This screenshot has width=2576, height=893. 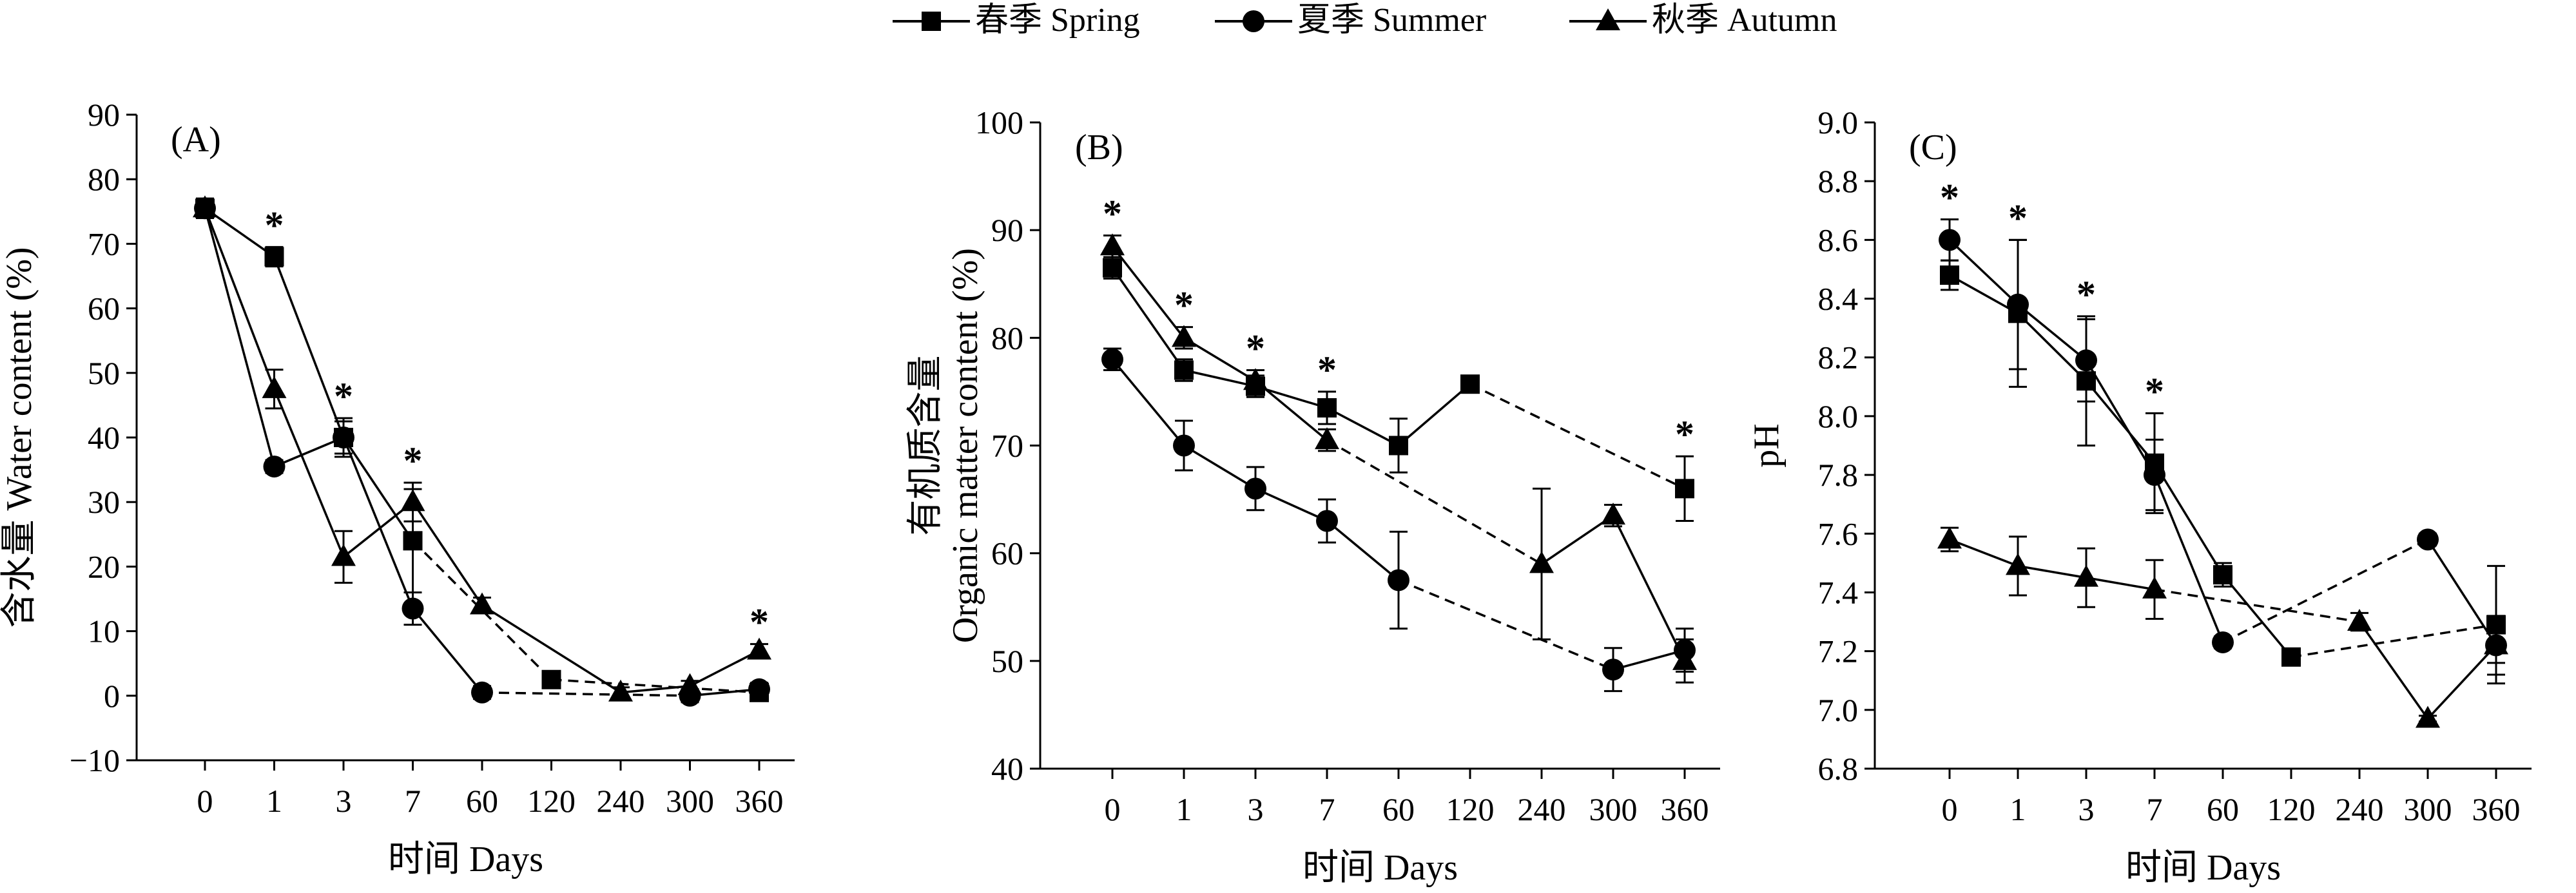 I want to click on y-tick-label: 70, so click(x=104, y=244).